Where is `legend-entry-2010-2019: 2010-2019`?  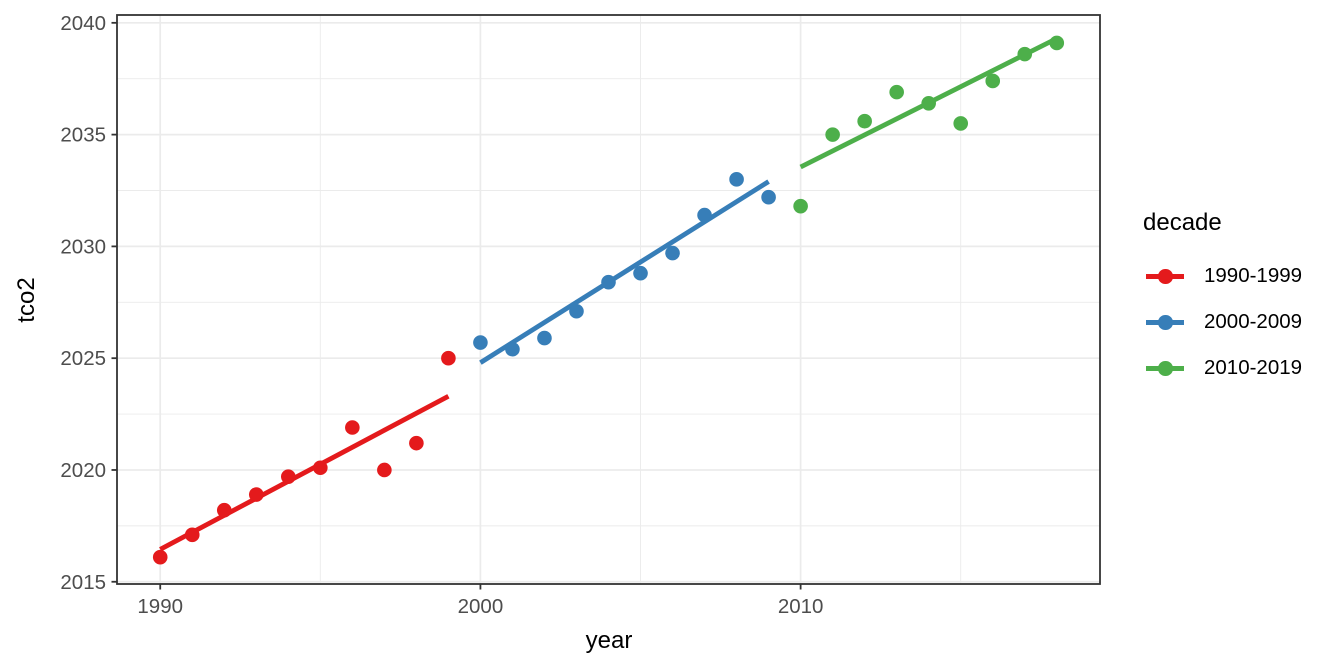
legend-entry-2010-2019: 2010-2019 is located at coordinates (1224, 368).